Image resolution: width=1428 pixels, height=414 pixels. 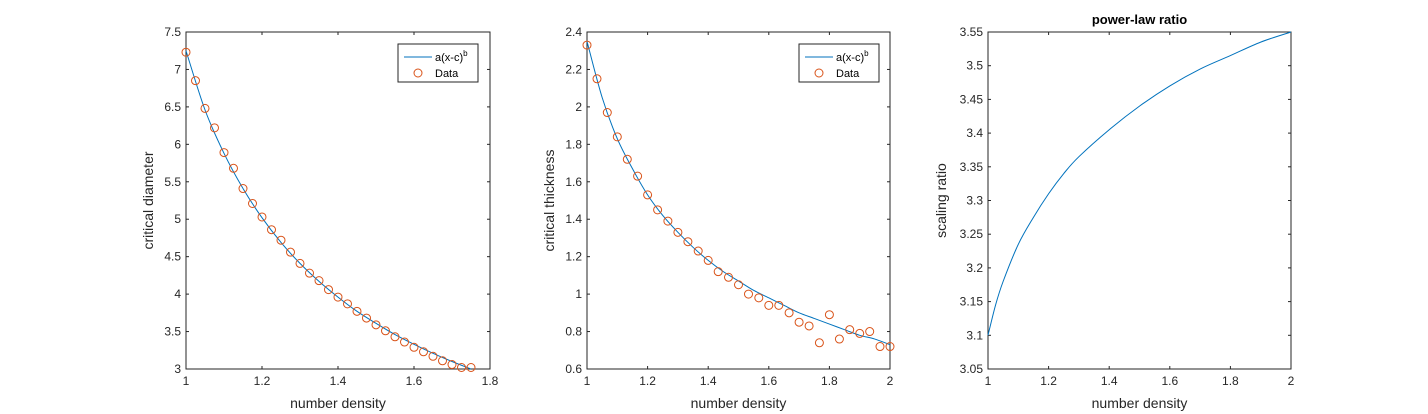 I want to click on y-tick-label: 1.4, so click(x=573, y=219).